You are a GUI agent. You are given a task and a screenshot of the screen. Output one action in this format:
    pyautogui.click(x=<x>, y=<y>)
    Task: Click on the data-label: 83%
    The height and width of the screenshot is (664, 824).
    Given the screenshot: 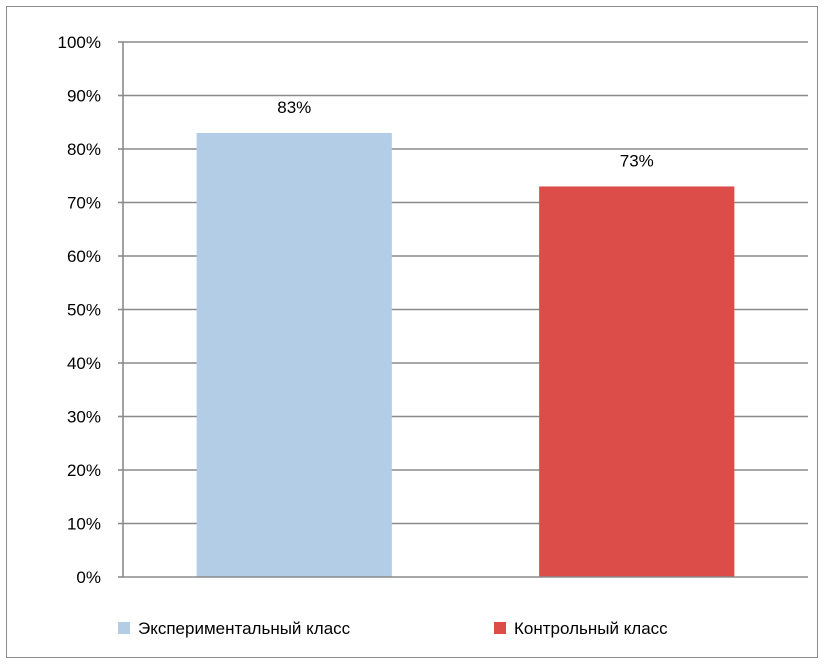 What is the action you would take?
    pyautogui.click(x=294, y=107)
    